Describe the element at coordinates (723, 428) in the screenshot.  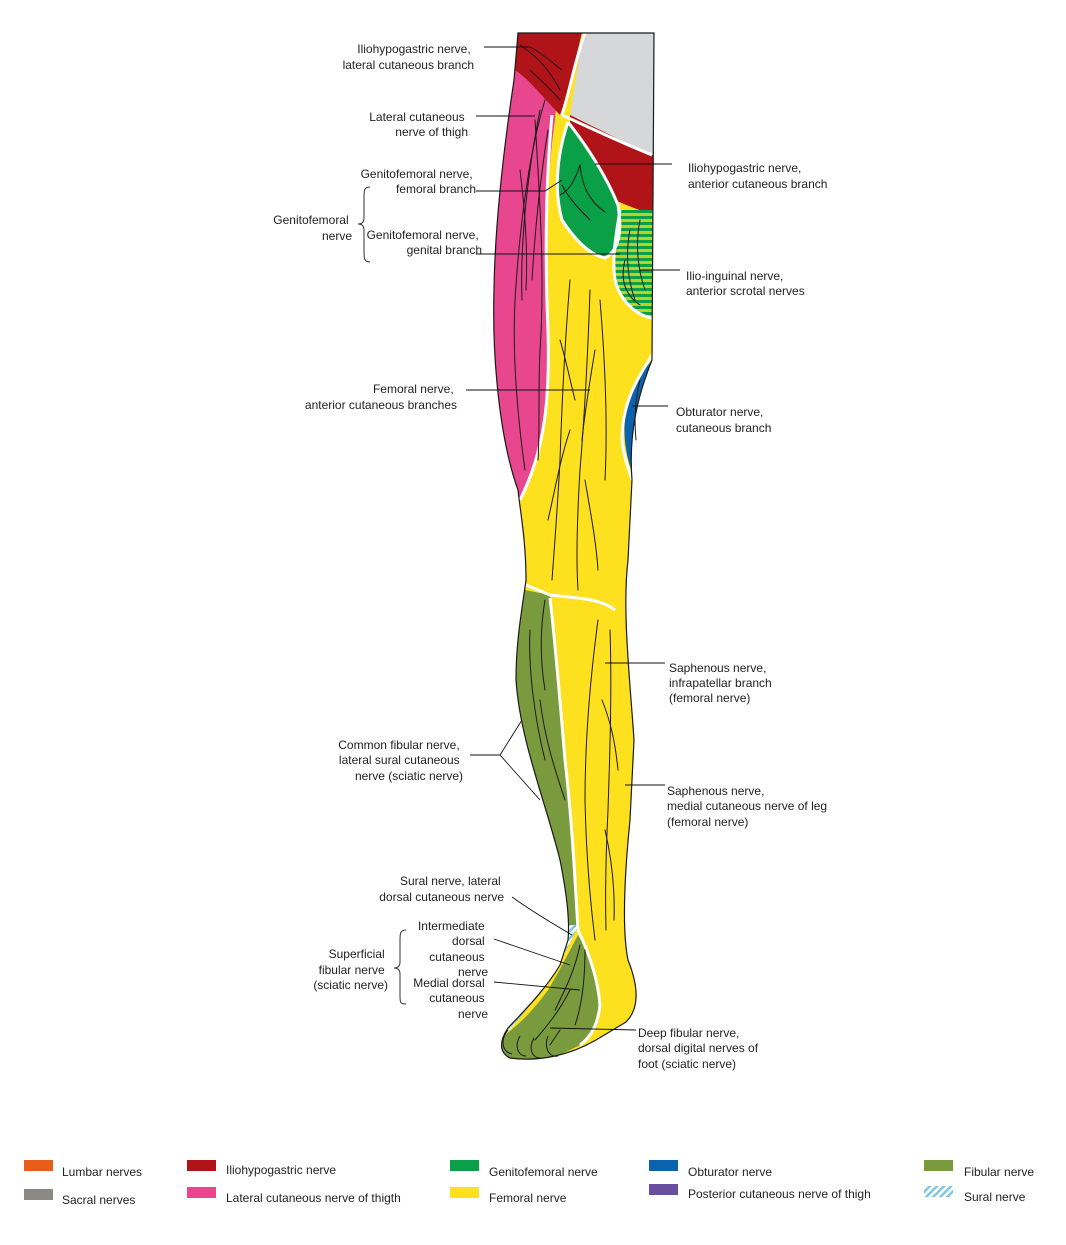
I see `label-line: cutaneous branch` at that location.